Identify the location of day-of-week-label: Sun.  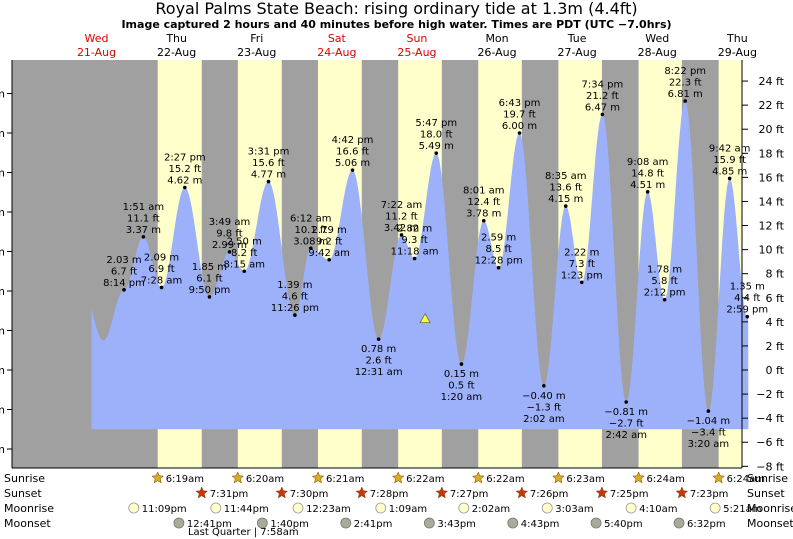
(416, 38).